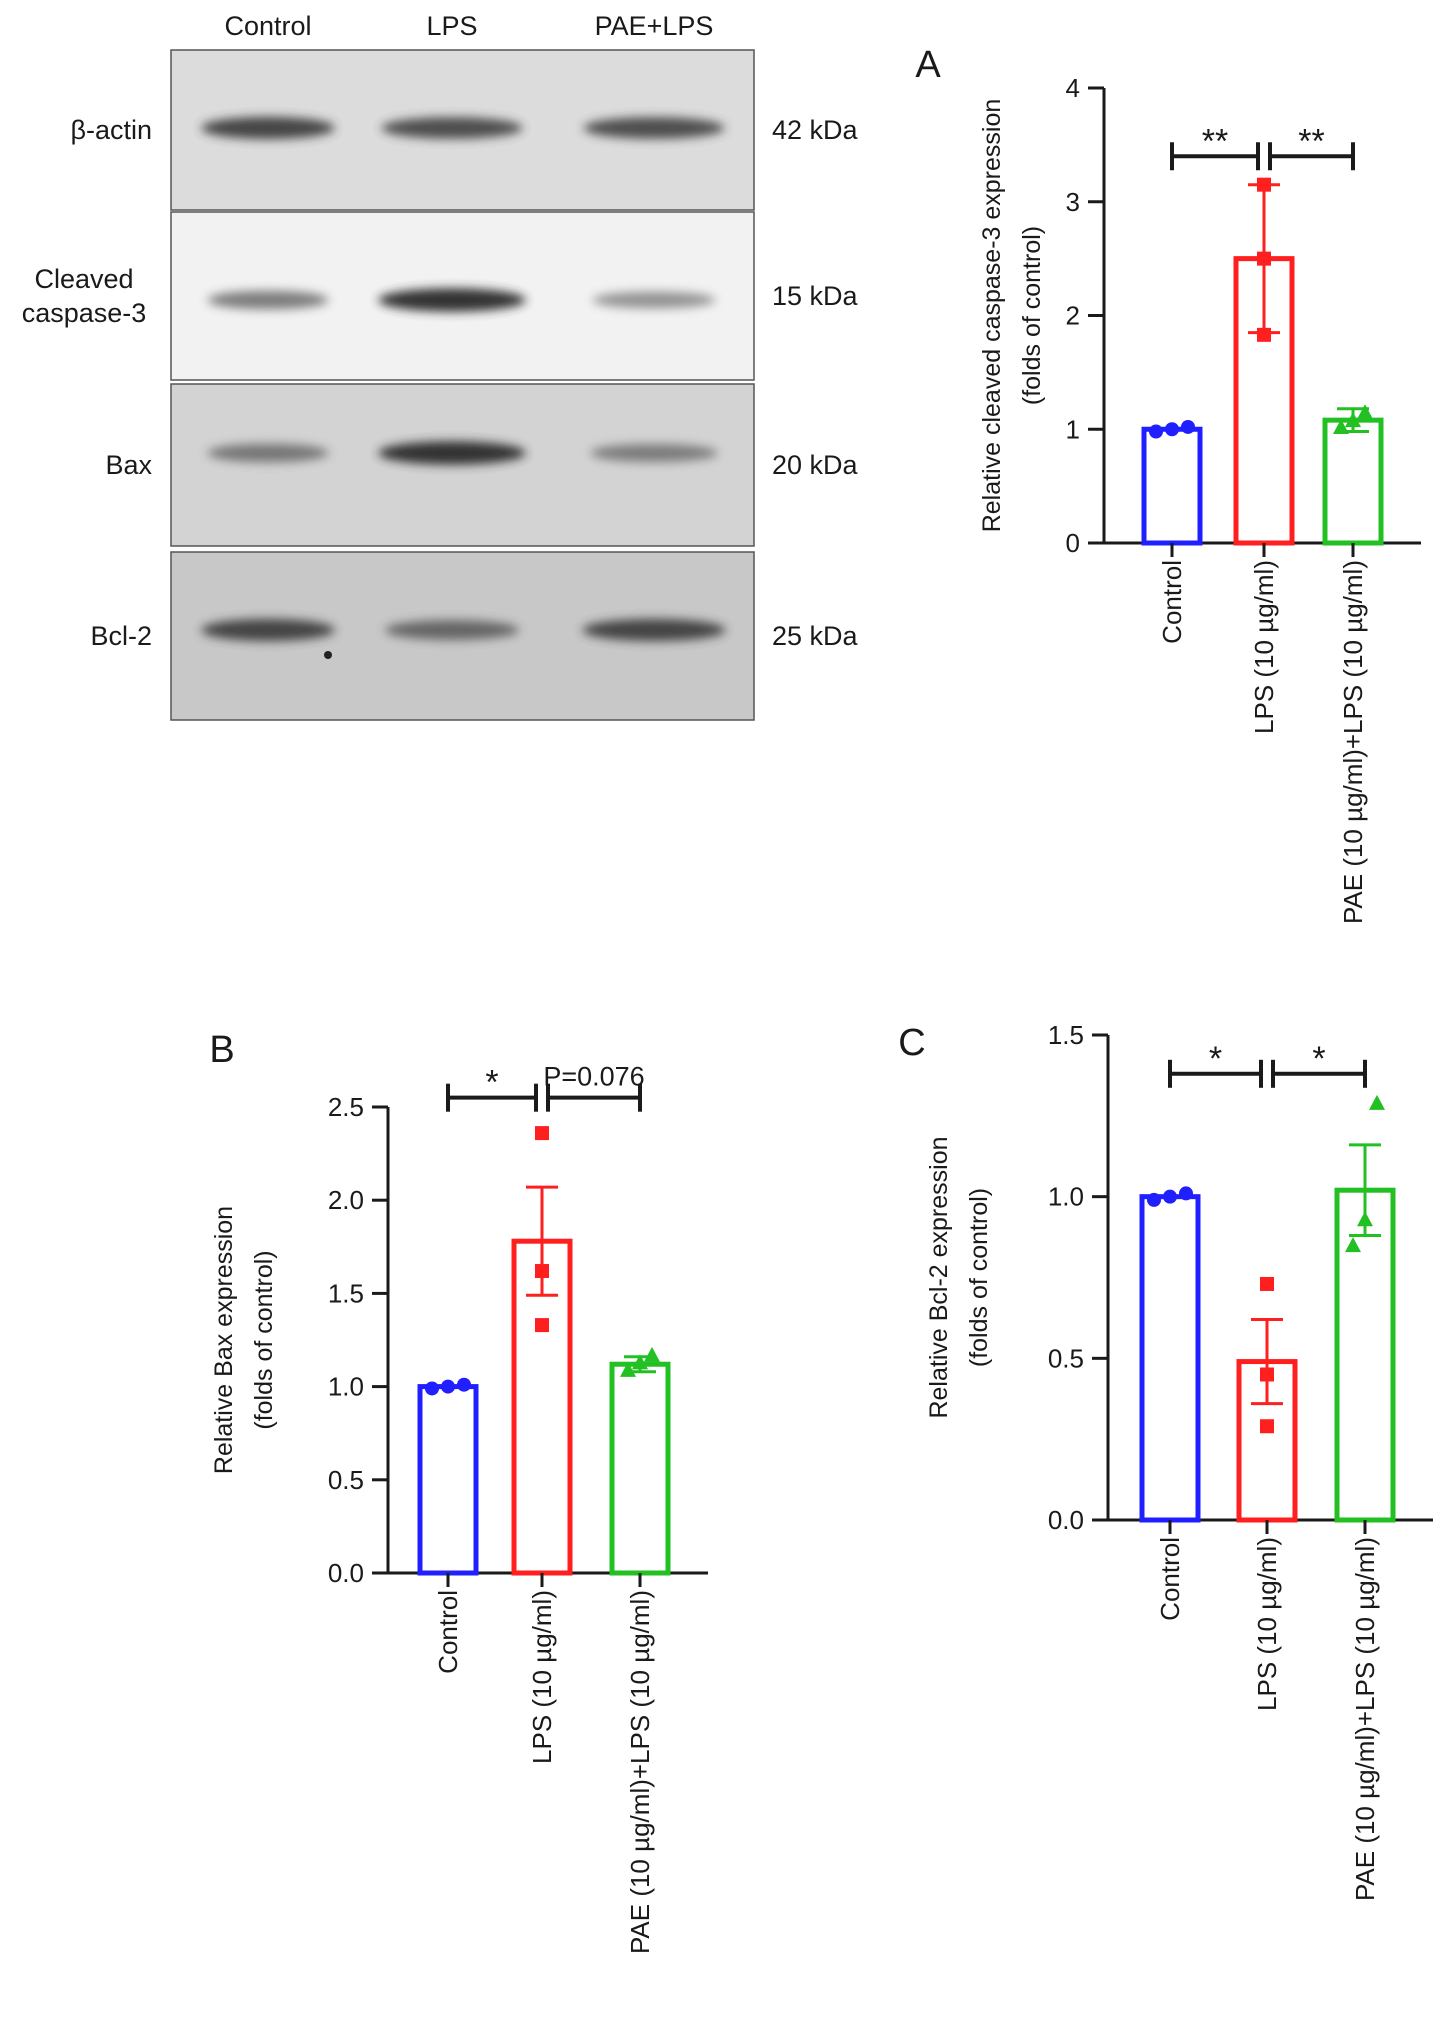  Describe the element at coordinates (1073, 316) in the screenshot. I see `y-tick-label: 2` at that location.